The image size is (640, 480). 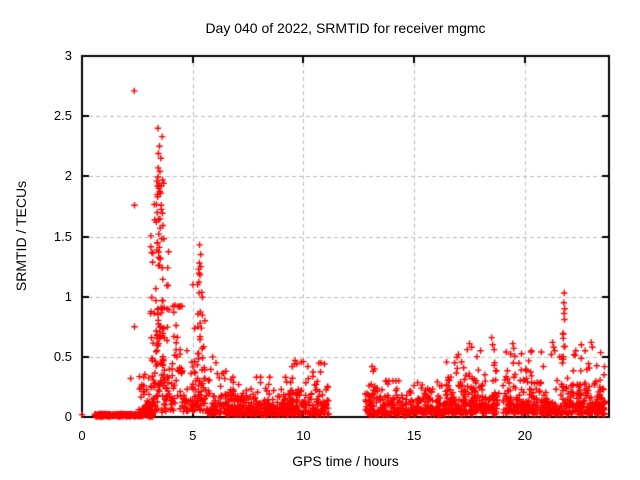 What do you see at coordinates (62, 356) in the screenshot?
I see `y-tick-label: 0.5` at bounding box center [62, 356].